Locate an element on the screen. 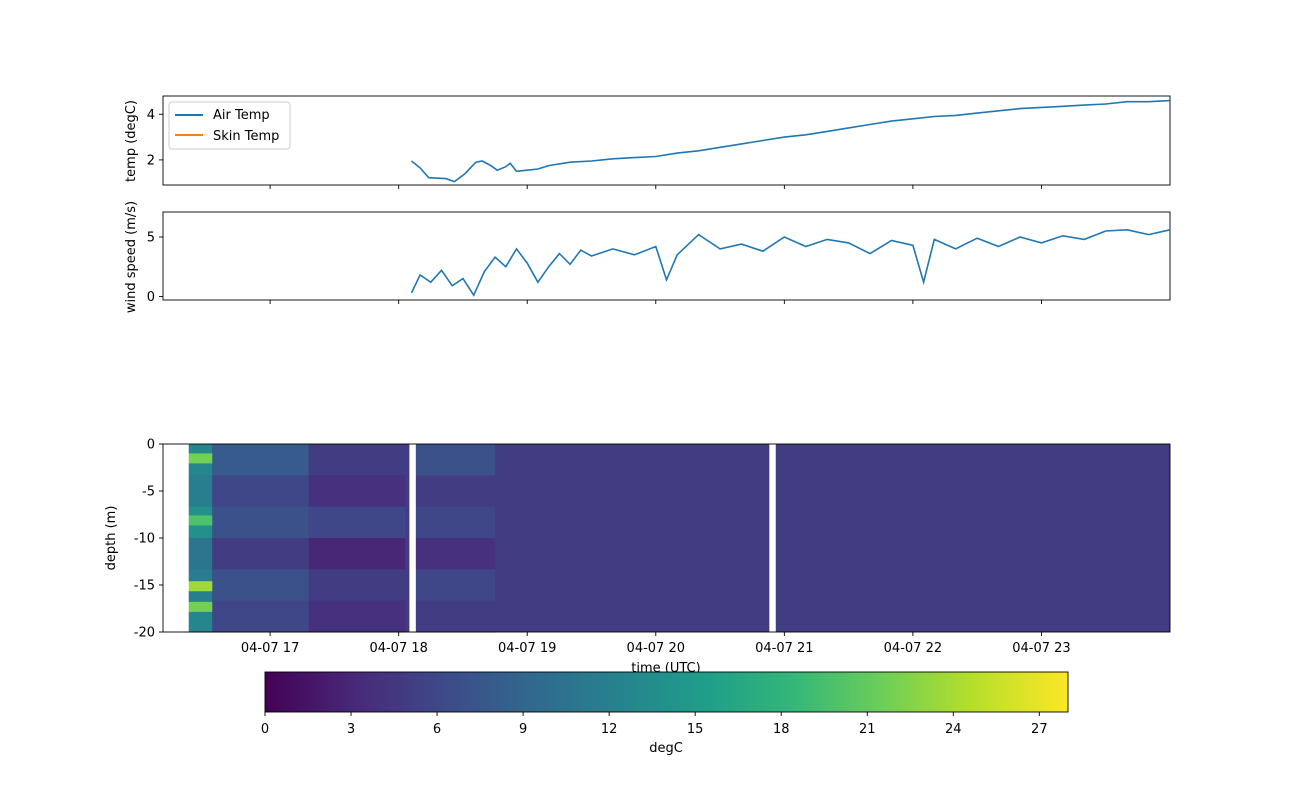  legend-box is located at coordinates (229, 125).